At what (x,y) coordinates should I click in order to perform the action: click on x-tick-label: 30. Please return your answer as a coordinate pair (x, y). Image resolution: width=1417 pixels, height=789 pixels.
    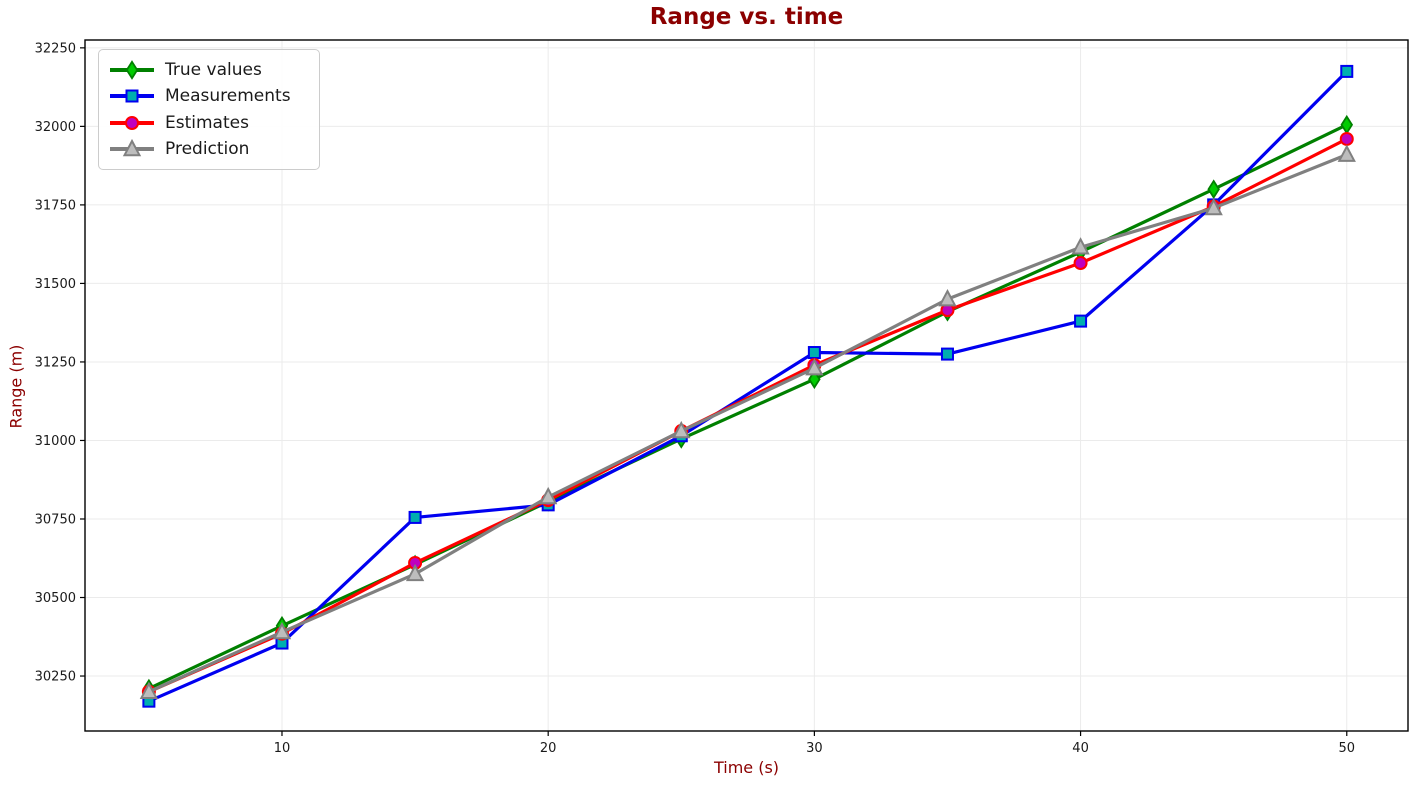
    Looking at the image, I should click on (814, 748).